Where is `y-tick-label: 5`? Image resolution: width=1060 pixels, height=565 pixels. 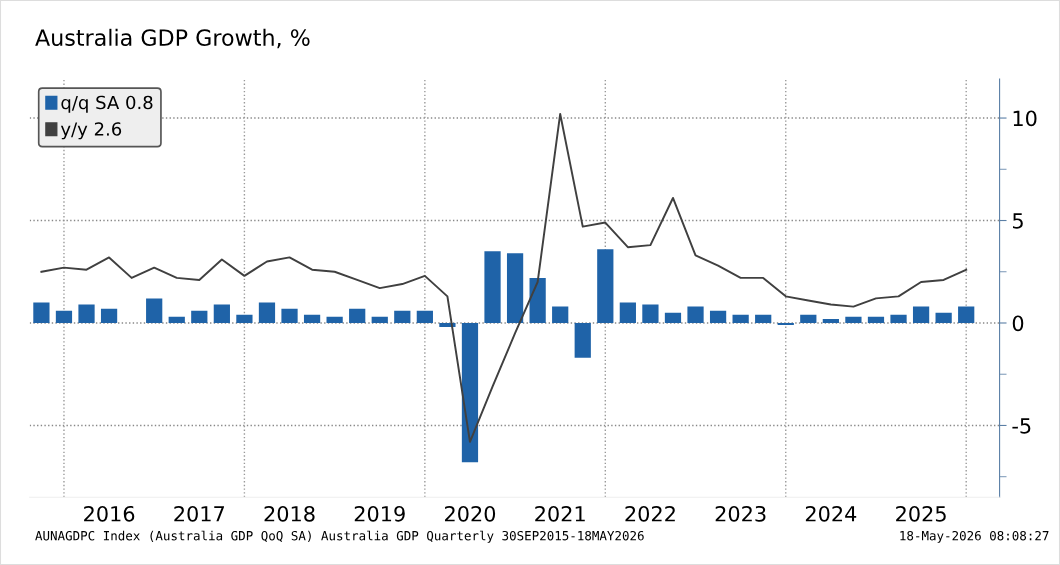 y-tick-label: 5 is located at coordinates (1017, 221).